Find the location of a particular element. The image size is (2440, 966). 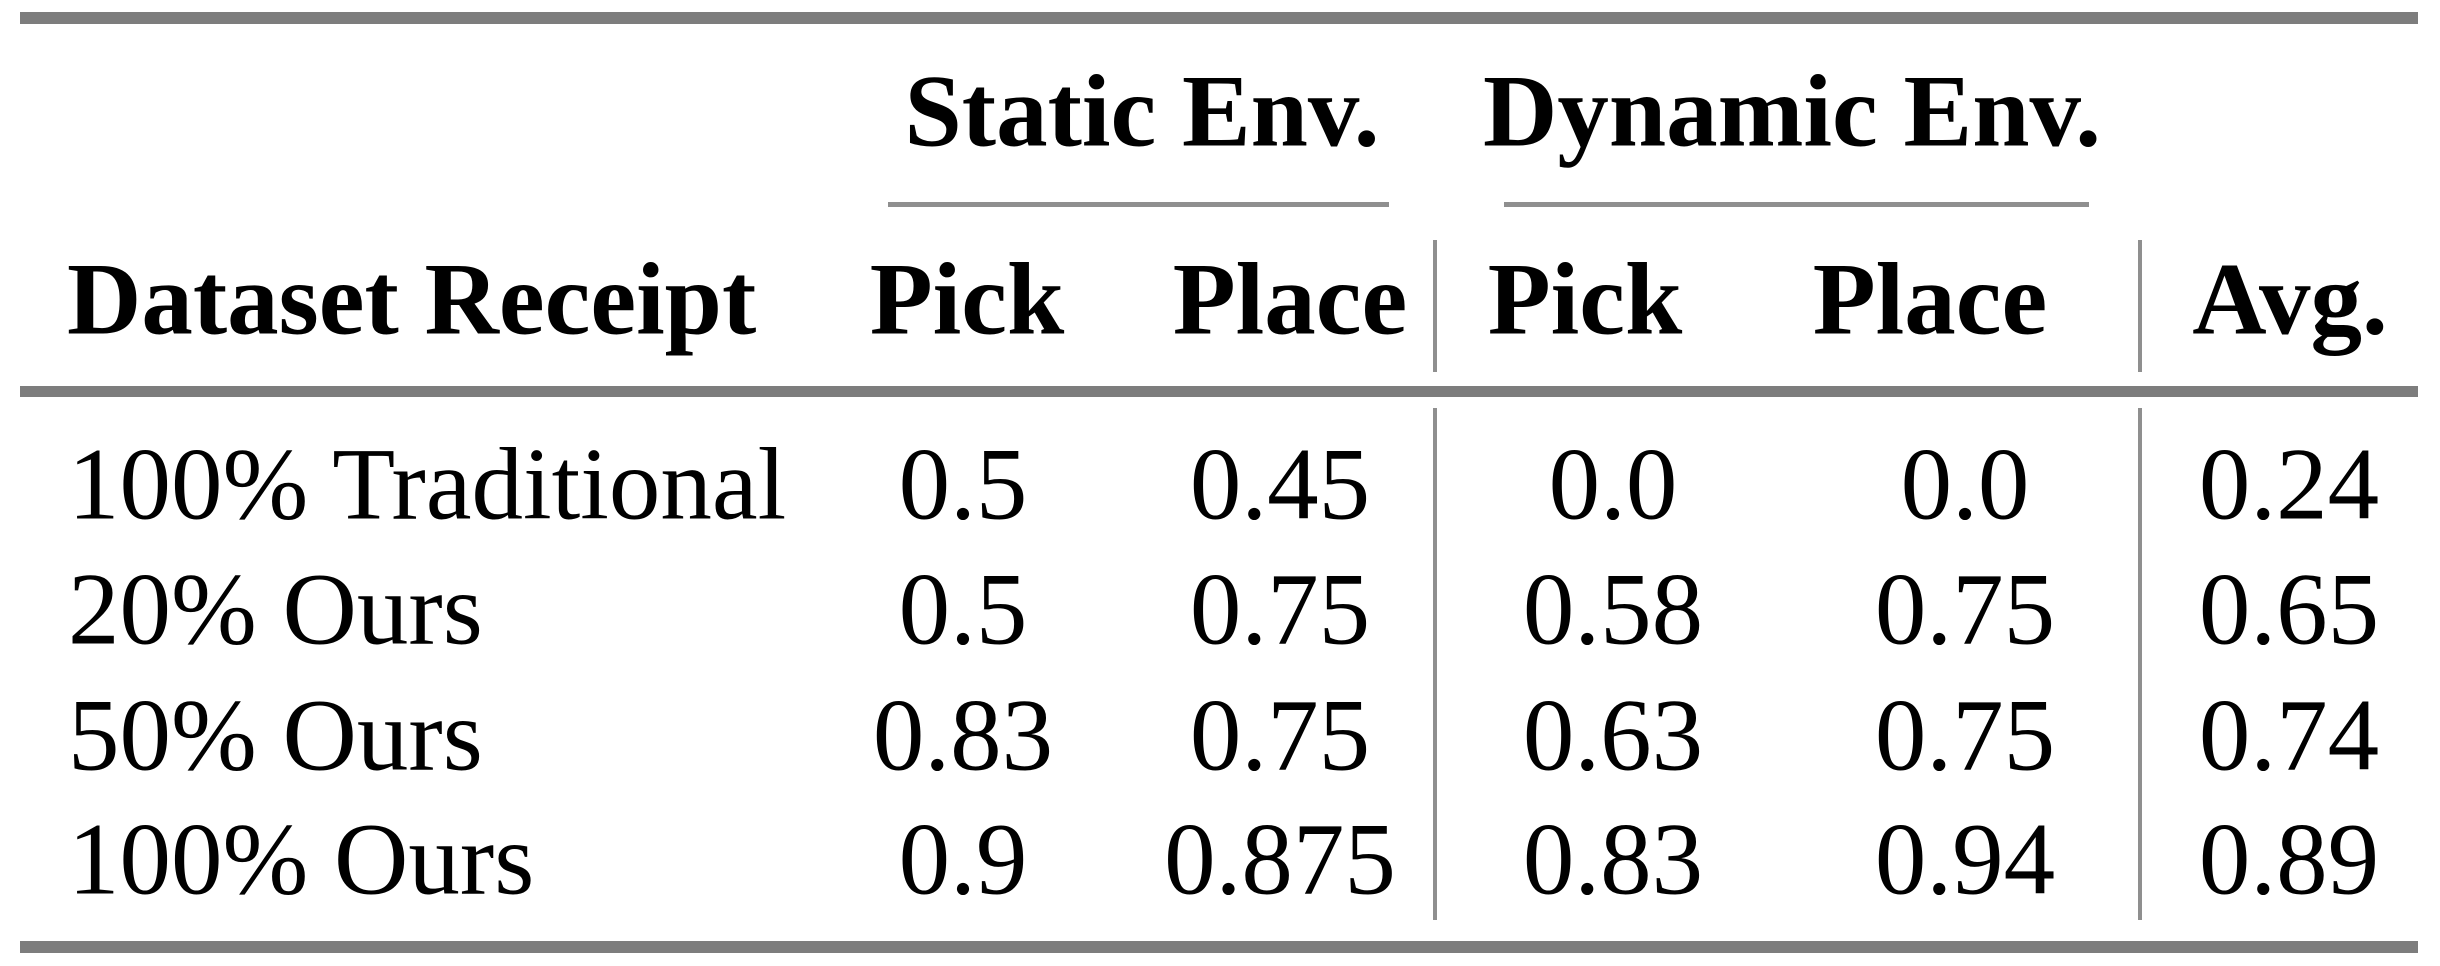

table-bottom-rule is located at coordinates (1219, 947).